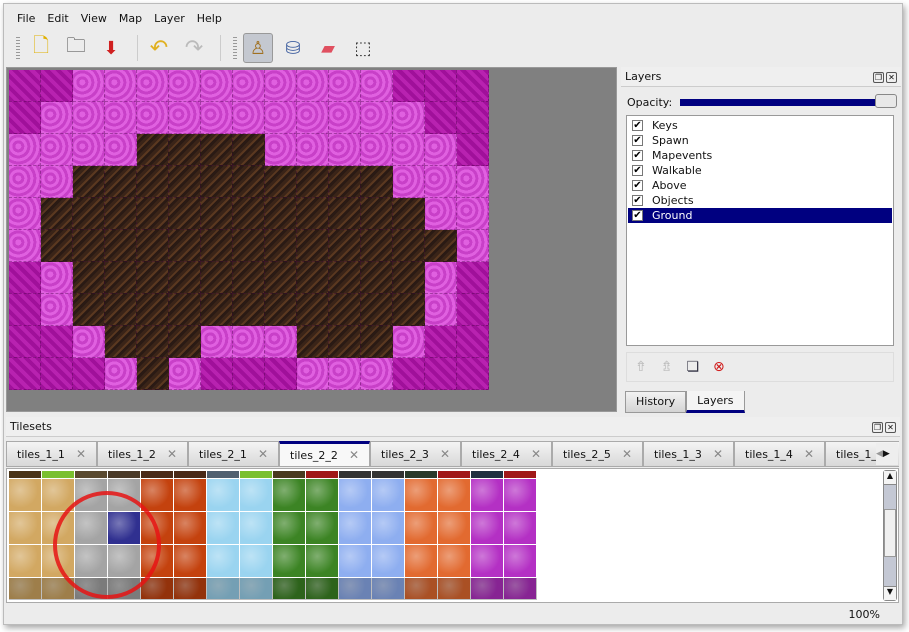 The width and height of the screenshot is (909, 632). What do you see at coordinates (760, 125) in the screenshot?
I see `layer-item: ✔ Keys` at bounding box center [760, 125].